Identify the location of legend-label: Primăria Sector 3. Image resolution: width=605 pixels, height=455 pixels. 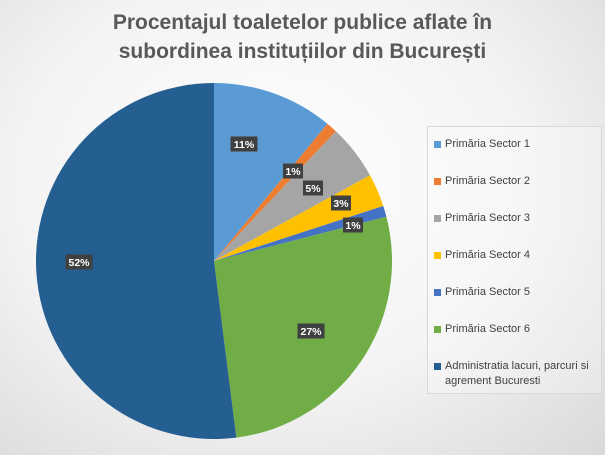
(487, 218).